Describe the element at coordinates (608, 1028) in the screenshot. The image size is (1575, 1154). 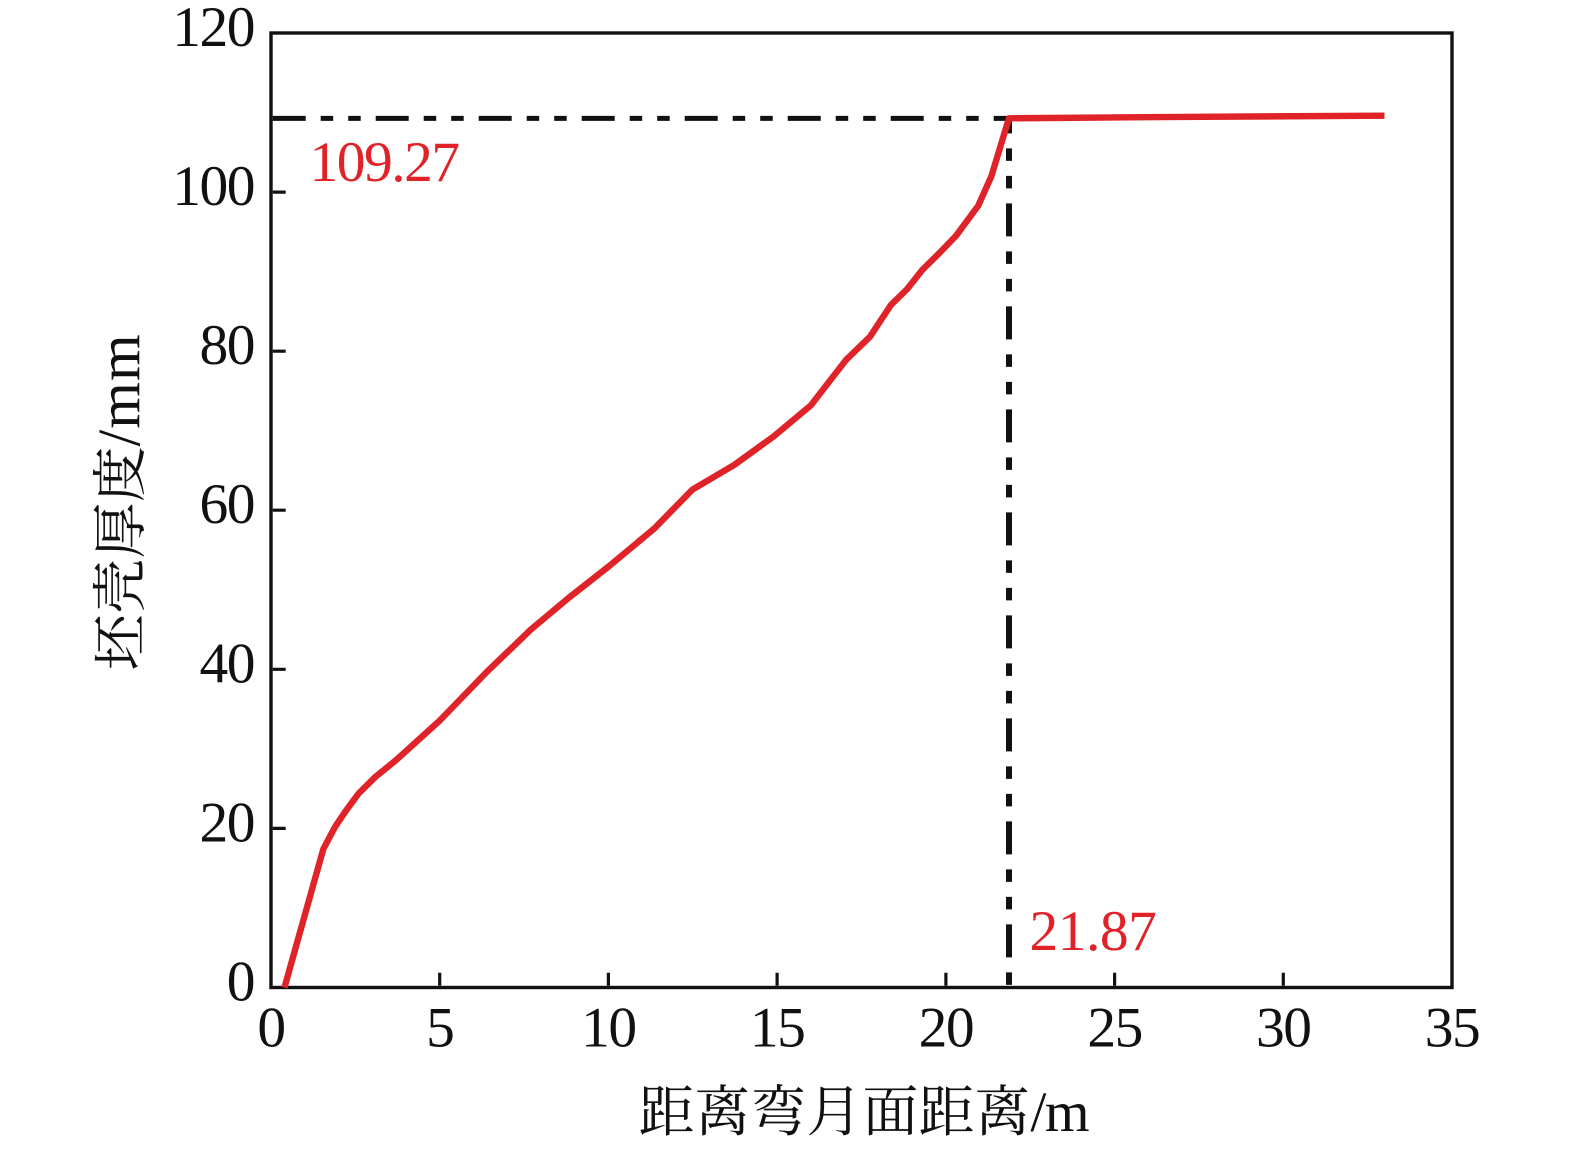
I see `svg-text: 10` at that location.